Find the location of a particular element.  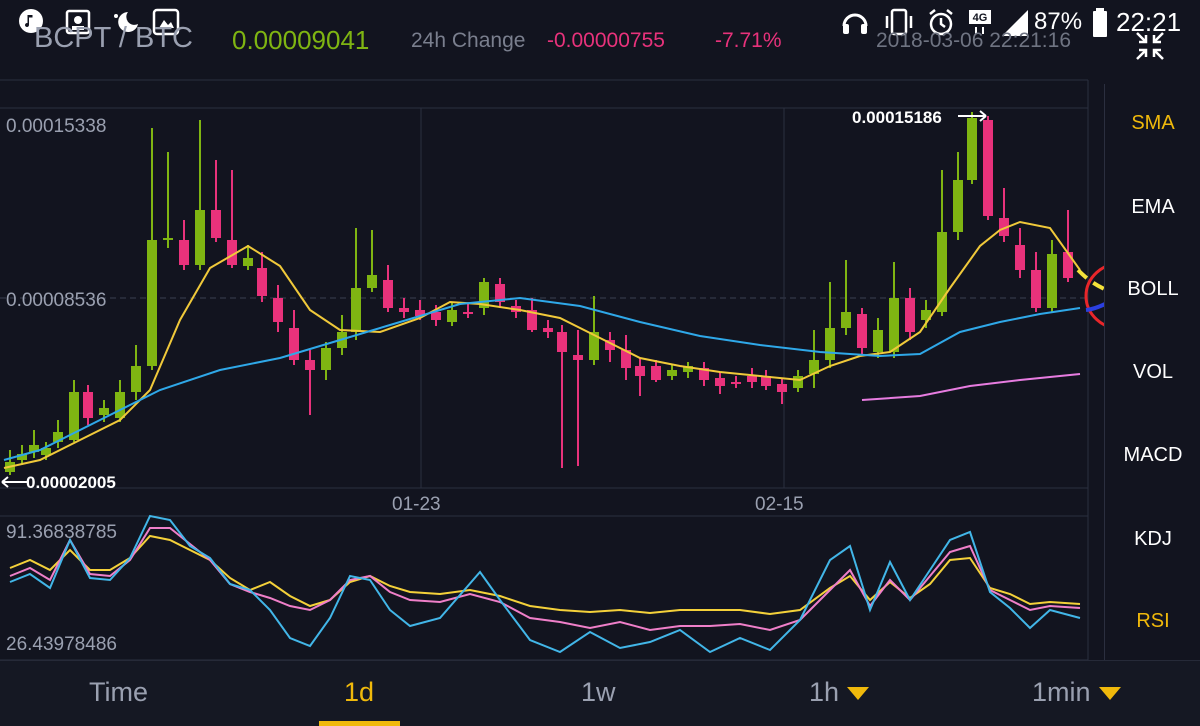

dropdown-arrow-icon is located at coordinates (1109, 694).